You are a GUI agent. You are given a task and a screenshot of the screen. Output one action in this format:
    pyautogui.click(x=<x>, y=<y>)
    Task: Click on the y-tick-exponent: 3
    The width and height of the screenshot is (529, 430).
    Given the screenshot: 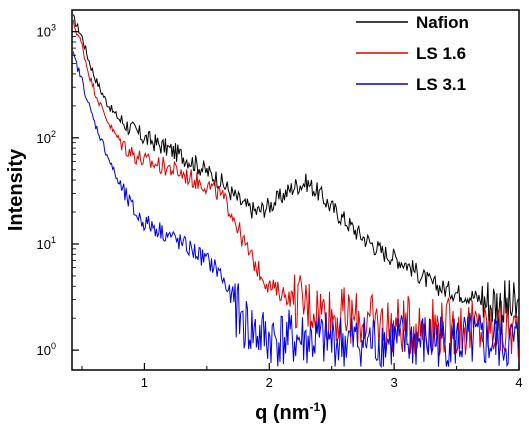 What is the action you would take?
    pyautogui.click(x=53, y=28)
    